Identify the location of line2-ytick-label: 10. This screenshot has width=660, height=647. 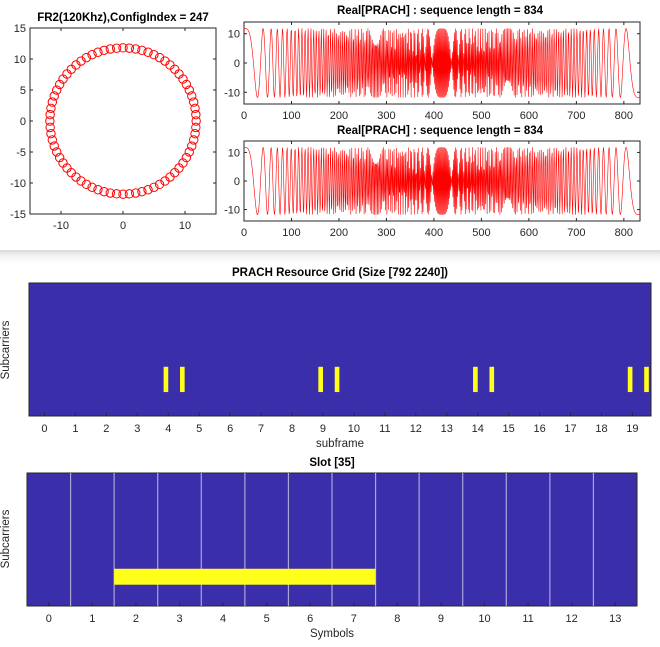
(234, 153).